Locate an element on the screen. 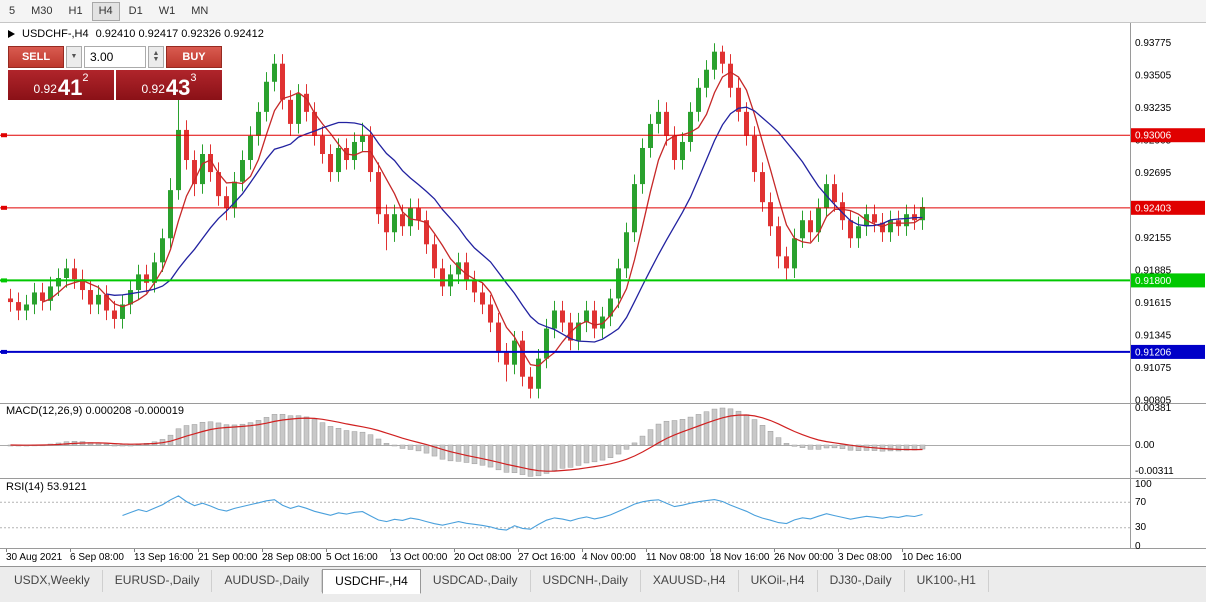  macd-label: MACD(12,26,9) 0.000208 -0.000019 is located at coordinates (95, 411).